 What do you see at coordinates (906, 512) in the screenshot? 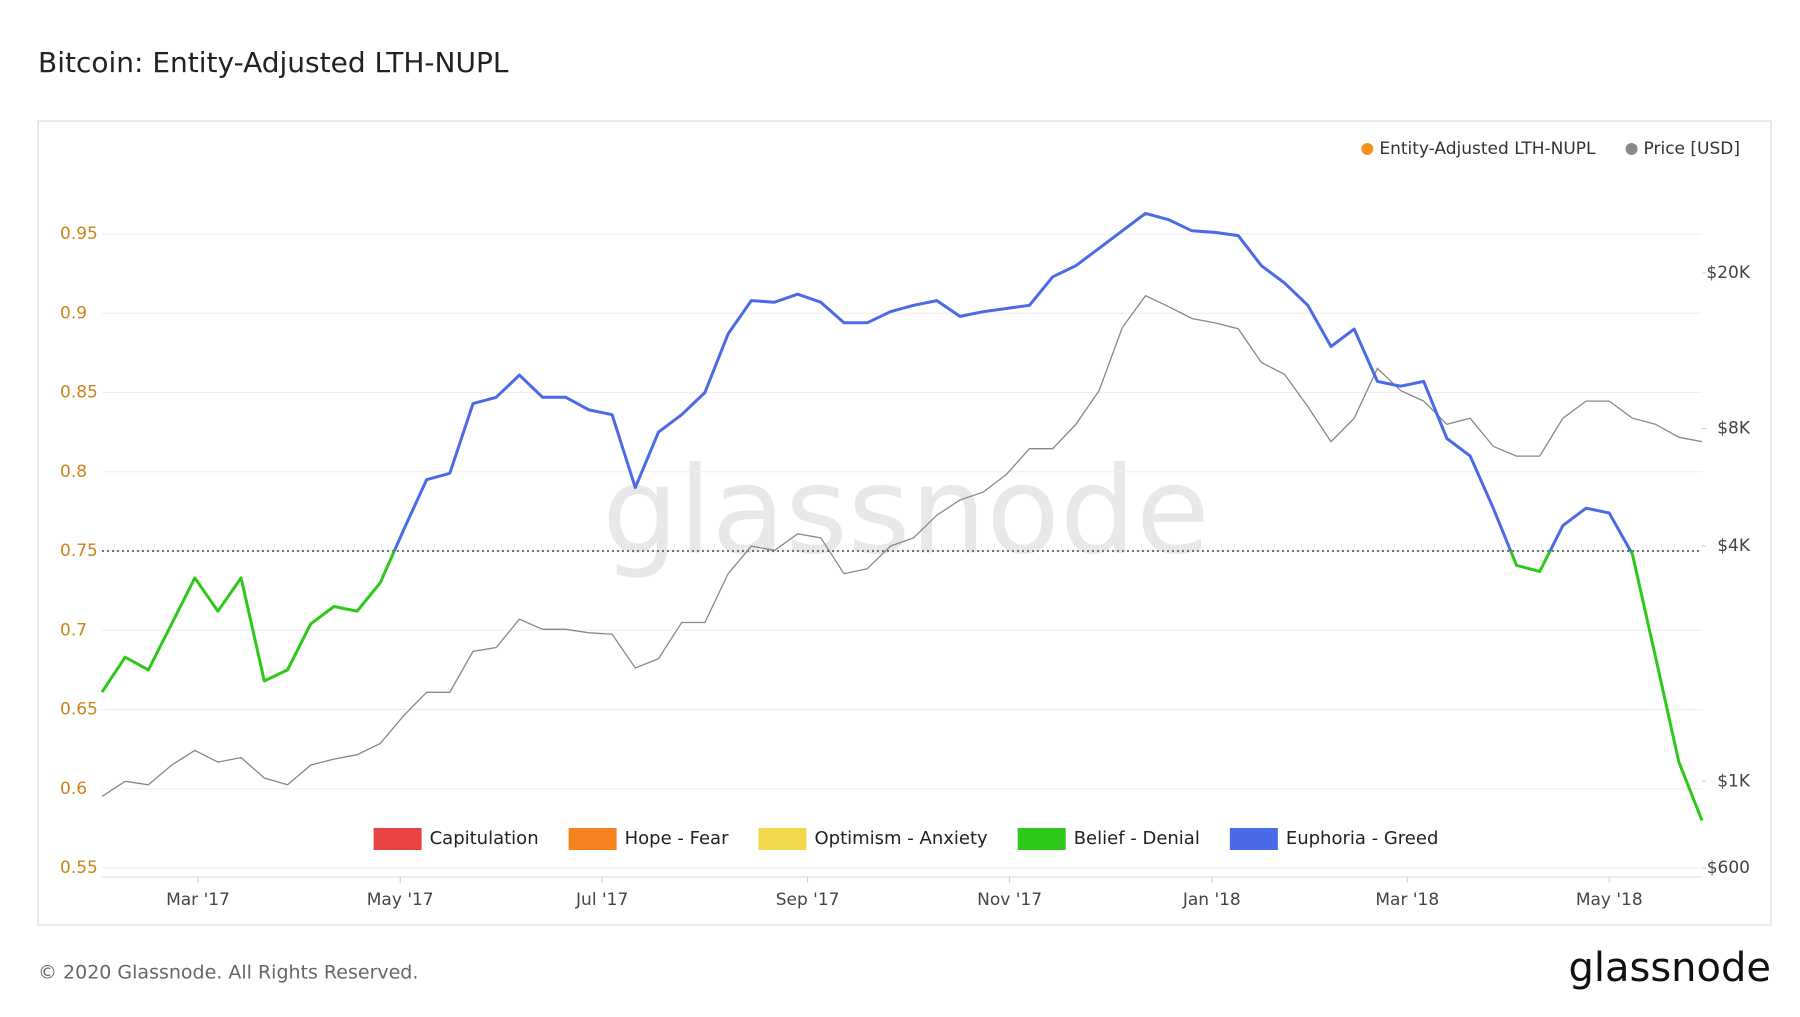
I see `watermark: glassnode` at bounding box center [906, 512].